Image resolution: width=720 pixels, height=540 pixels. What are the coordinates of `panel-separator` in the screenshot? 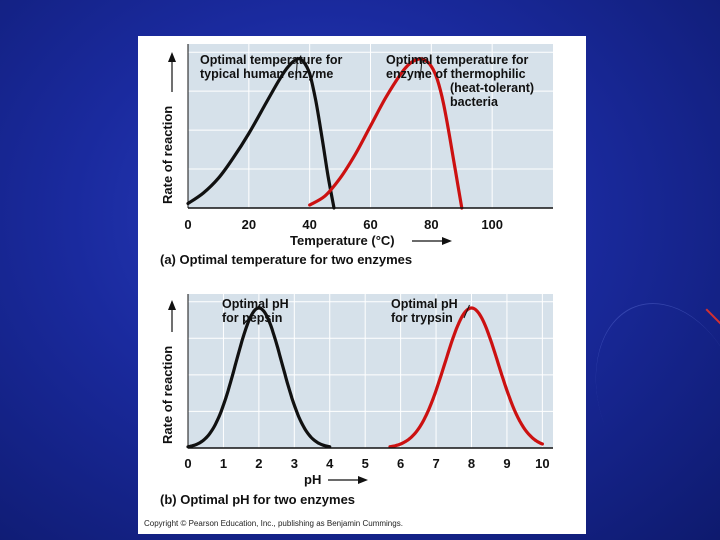 It's located at (362, 282).